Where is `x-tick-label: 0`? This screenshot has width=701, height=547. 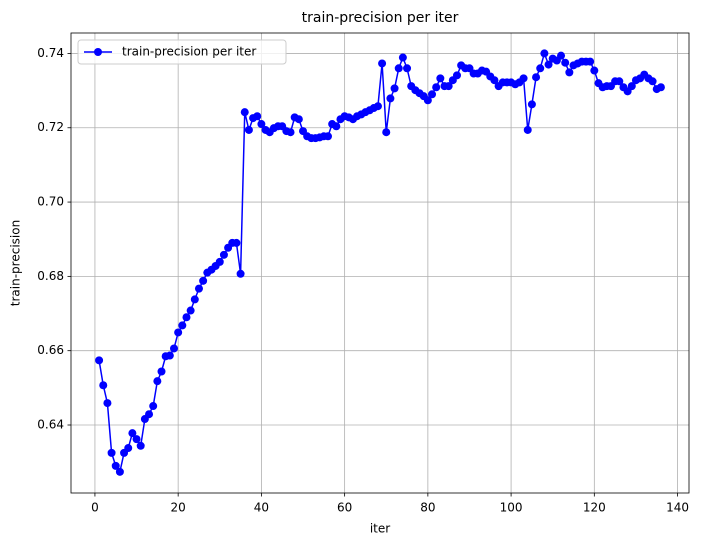 x-tick-label: 0 is located at coordinates (95, 508).